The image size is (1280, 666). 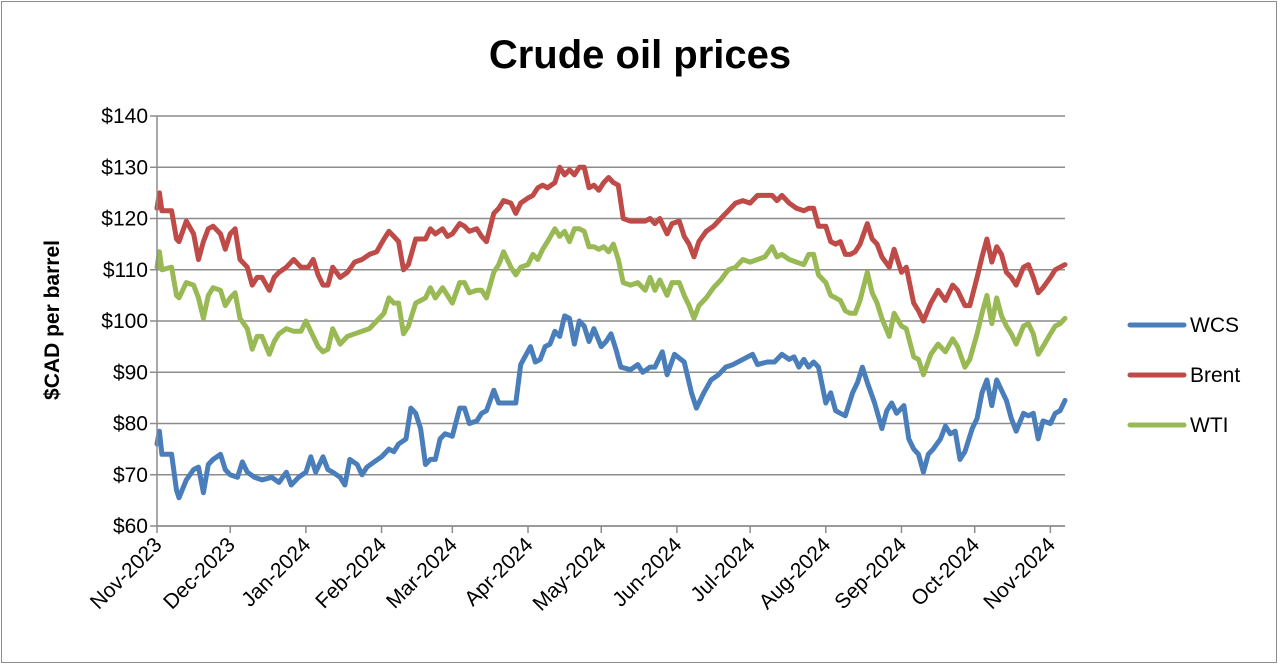 What do you see at coordinates (130, 424) in the screenshot?
I see `y-tick-label: $80` at bounding box center [130, 424].